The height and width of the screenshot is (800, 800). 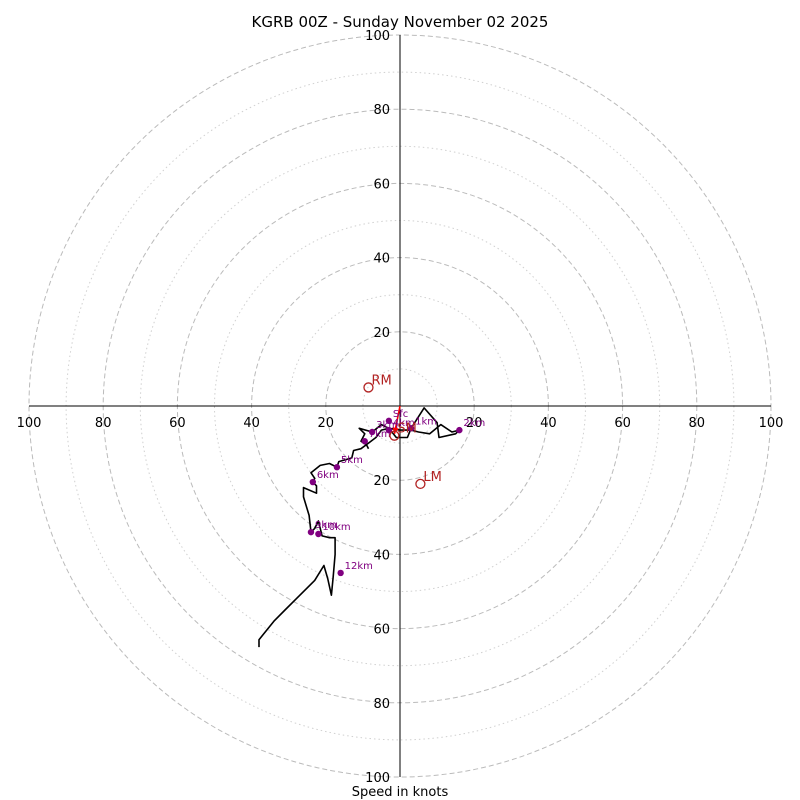 I want to click on height-marker-1km, so click(x=411, y=428).